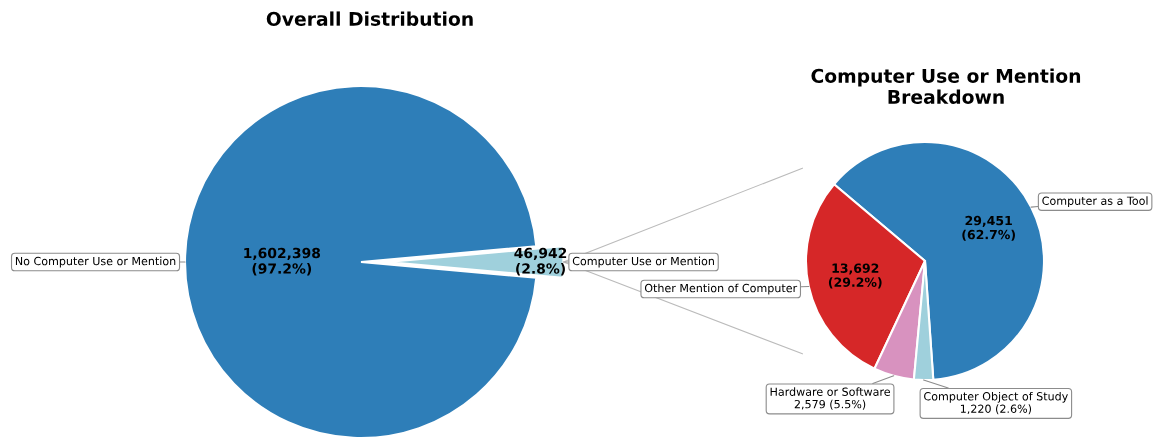 Image resolution: width=1158 pixels, height=438 pixels. What do you see at coordinates (946, 86) in the screenshot?
I see `chart-title: Computer Use or Mention Breakdown` at bounding box center [946, 86].